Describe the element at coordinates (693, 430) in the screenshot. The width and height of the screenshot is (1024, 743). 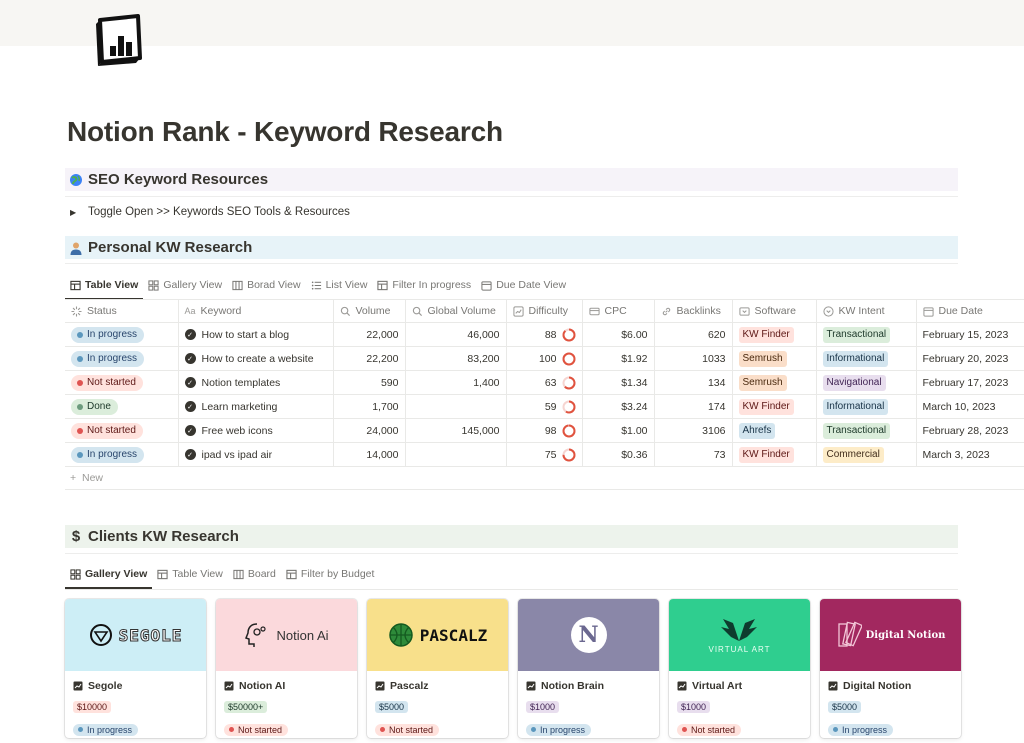
I see `backlinks-cell: 3106` at that location.